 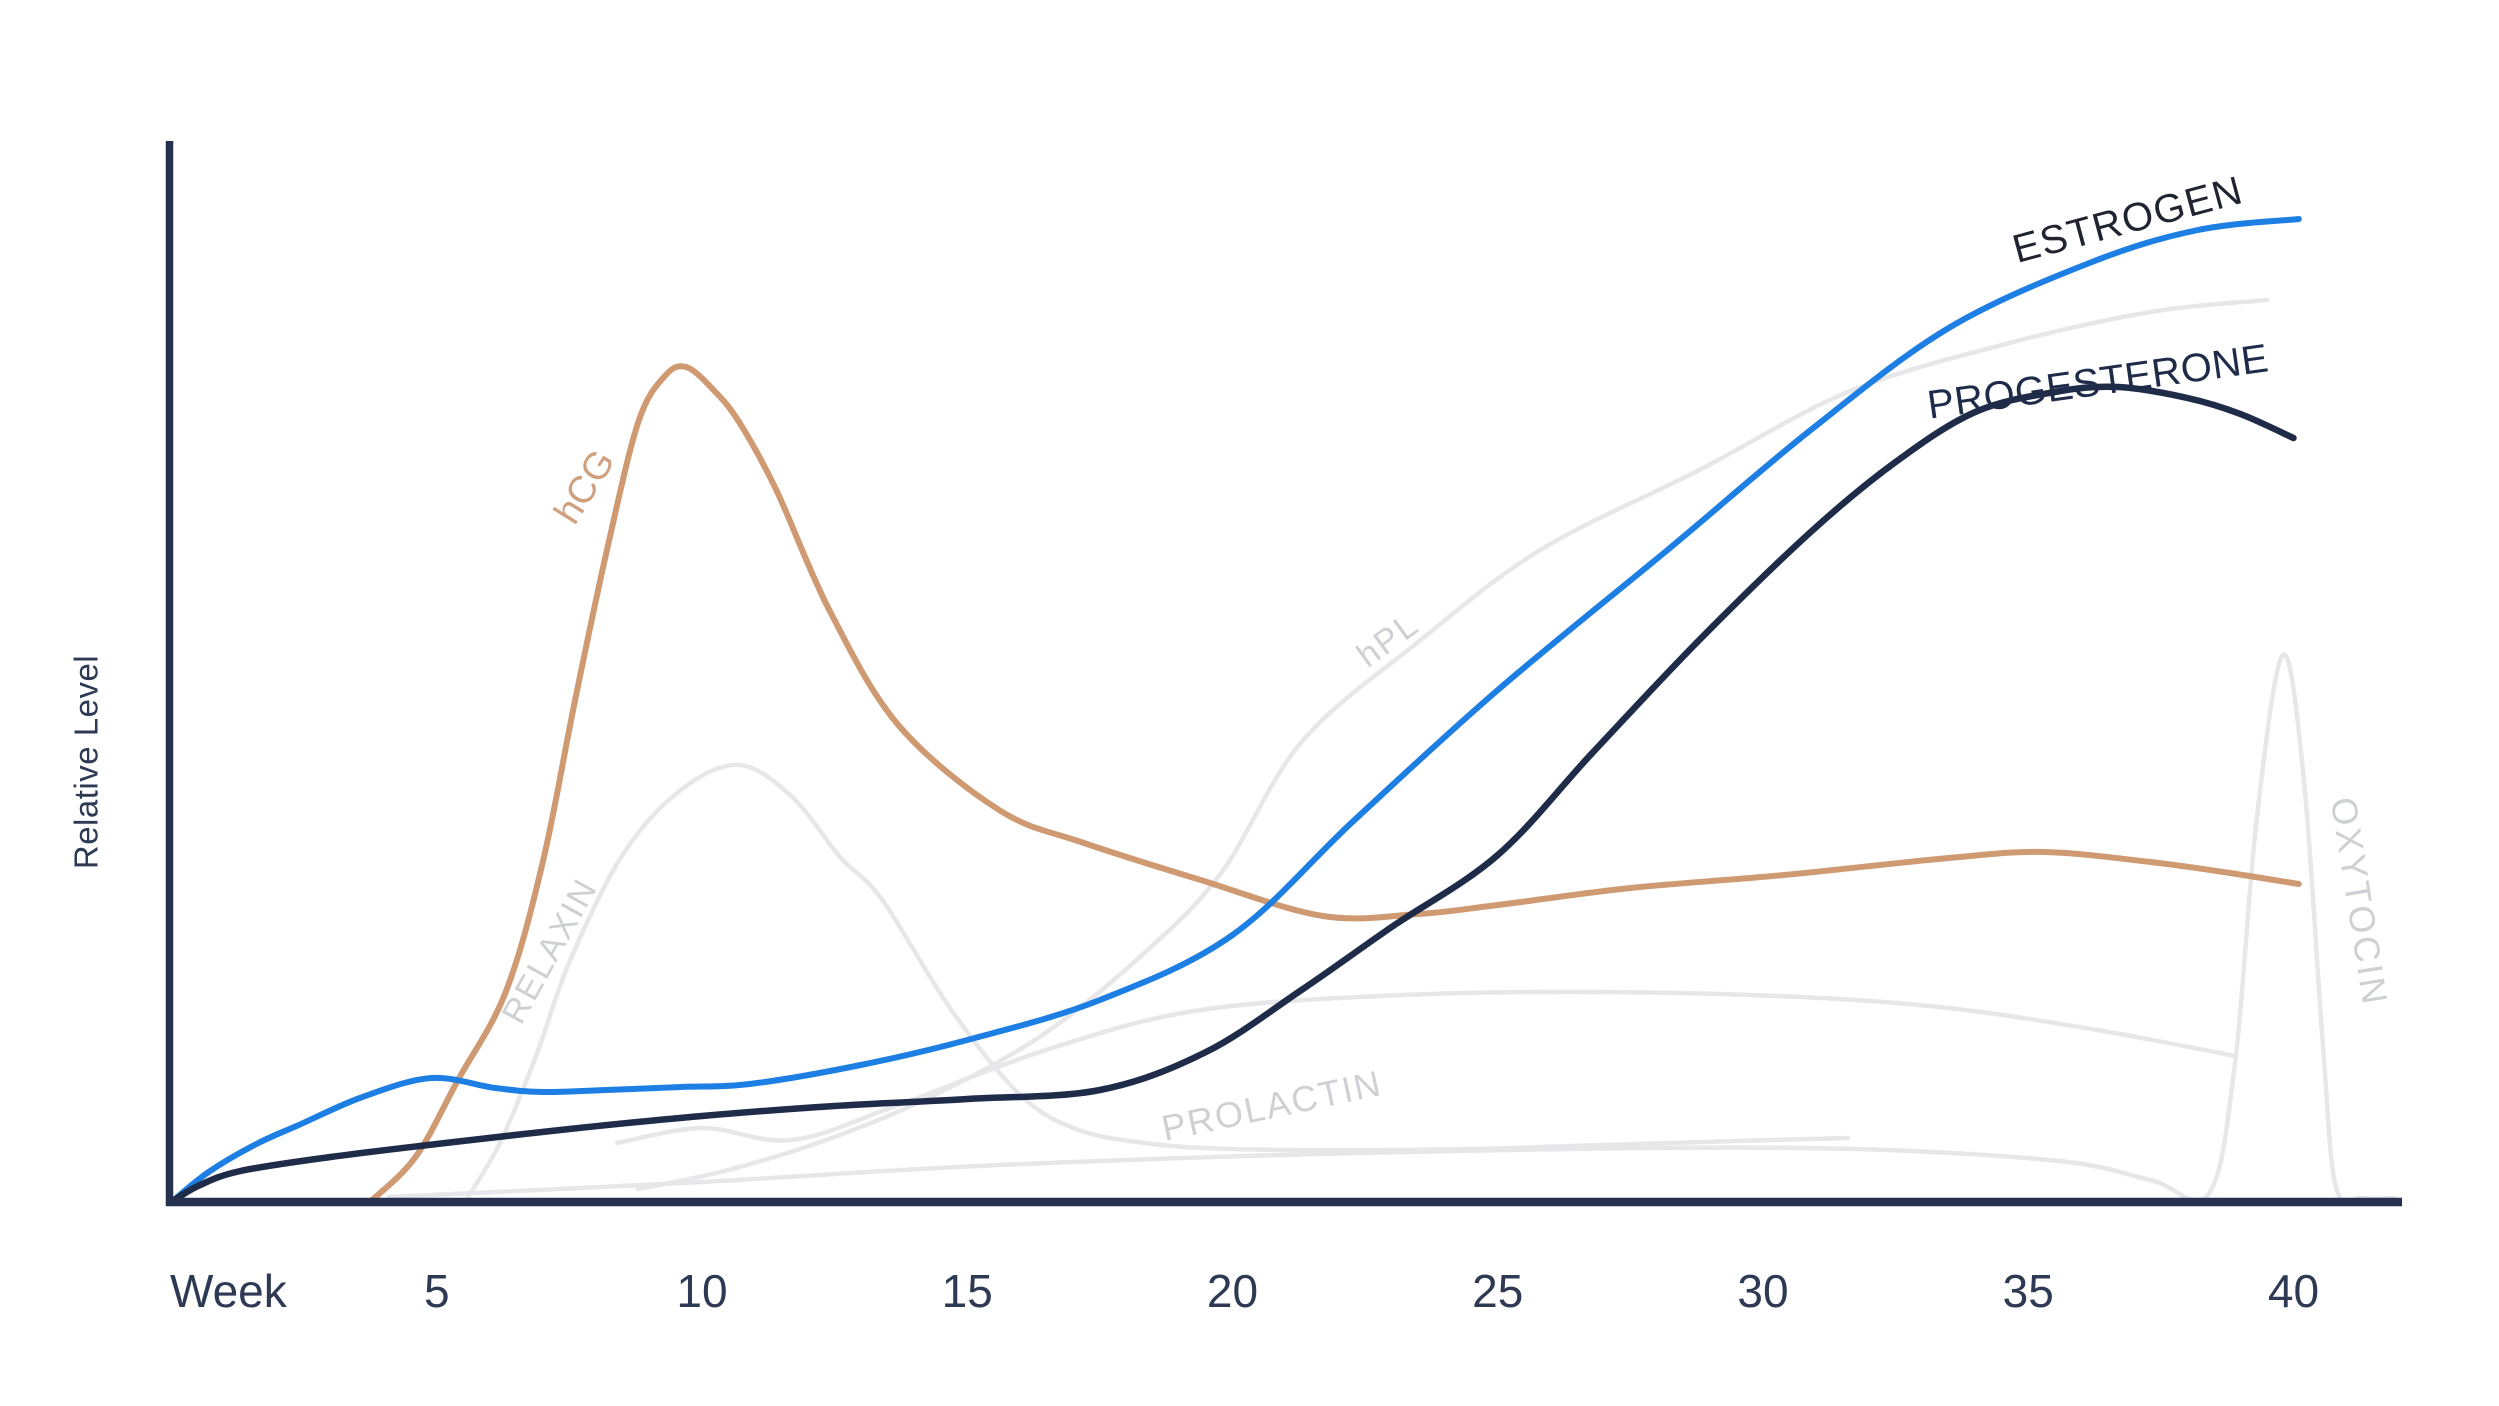 What do you see at coordinates (2293, 1291) in the screenshot?
I see `x-tick-40: 40` at bounding box center [2293, 1291].